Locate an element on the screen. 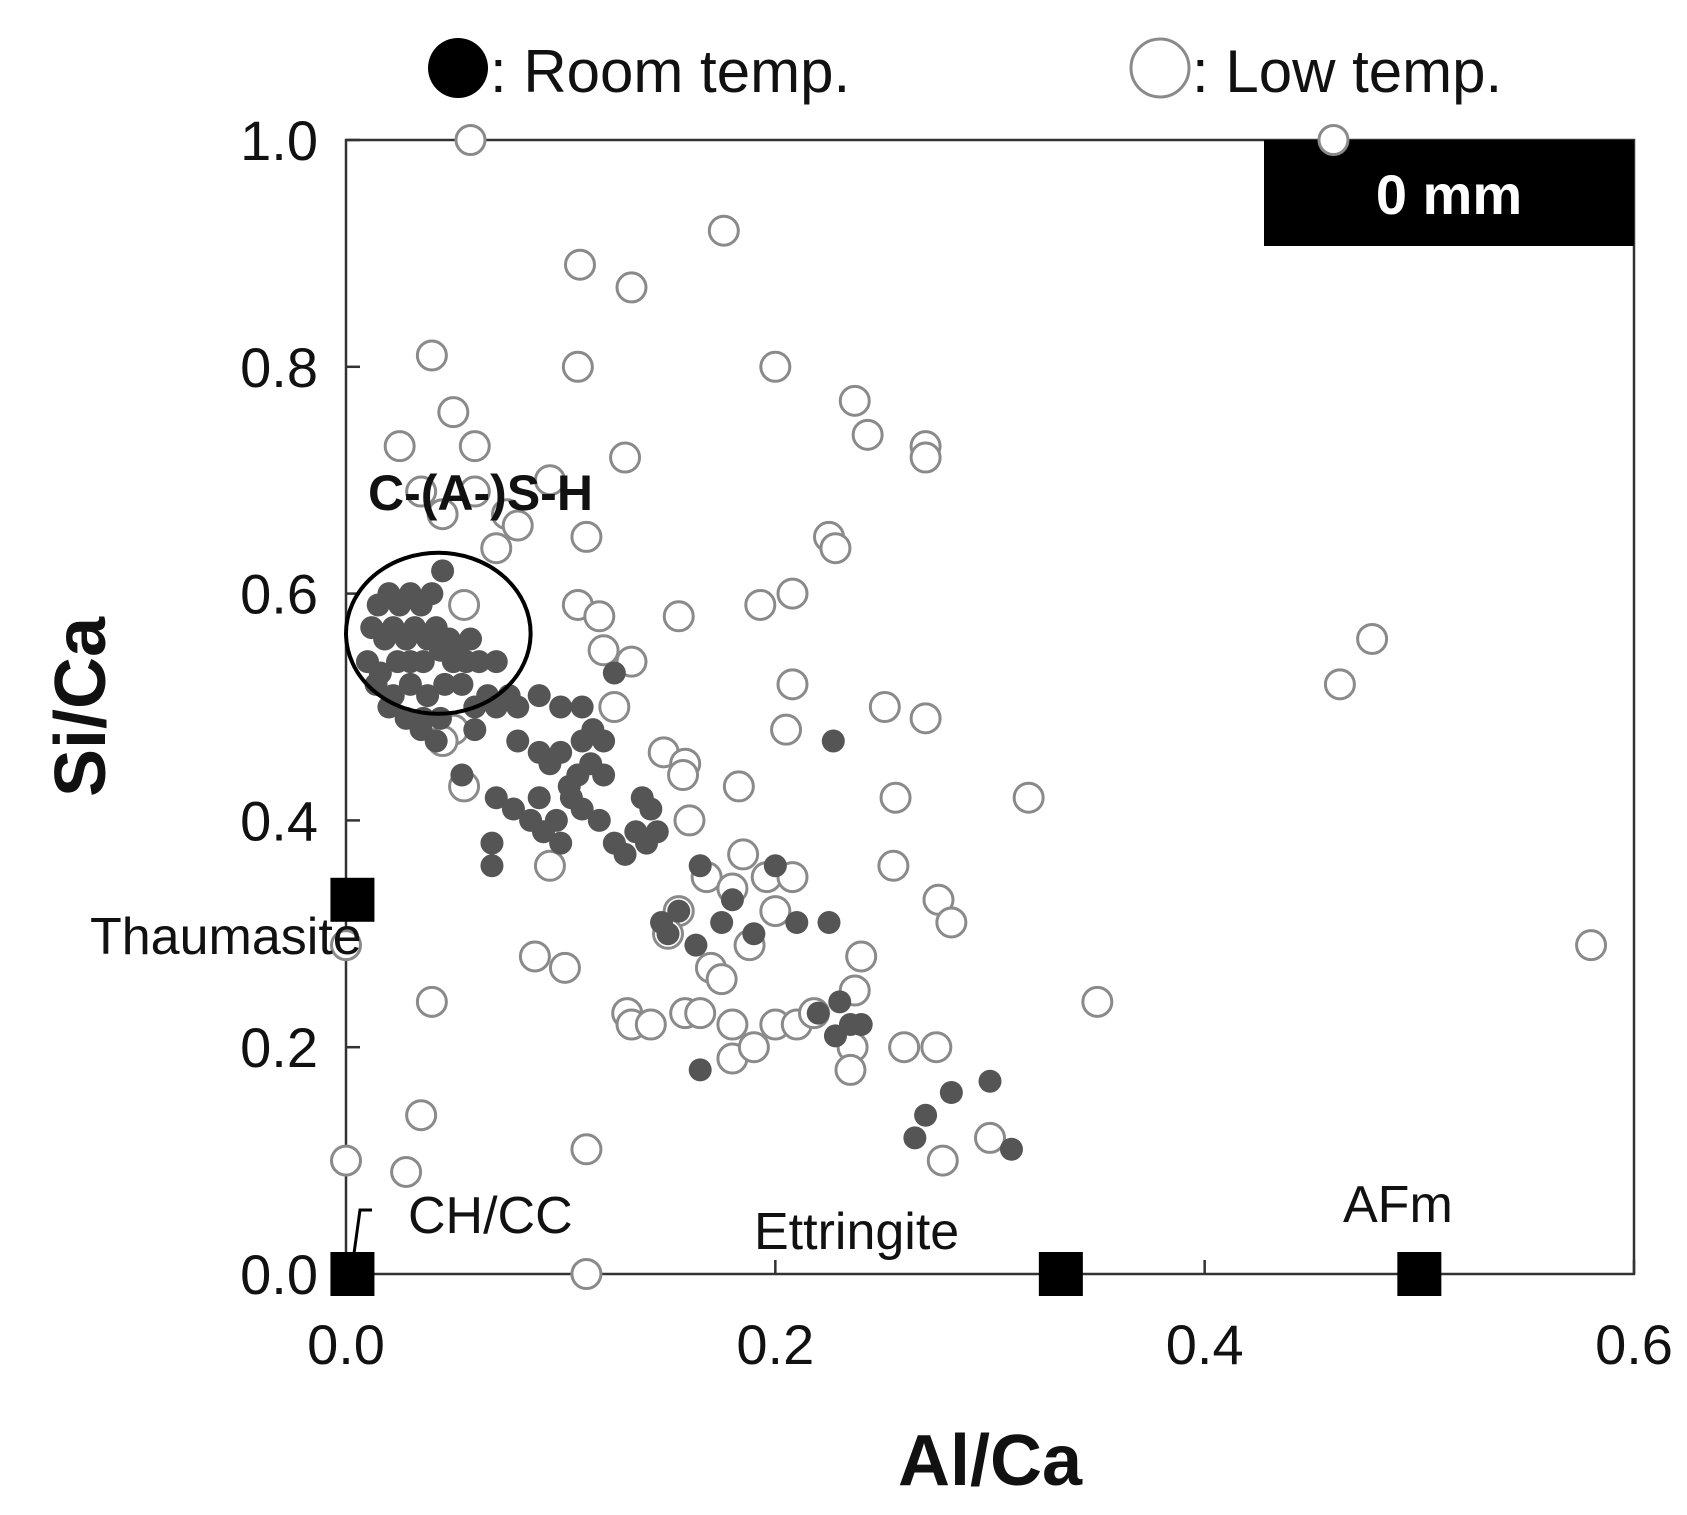 The width and height of the screenshot is (1687, 1515). csh-ellipse is located at coordinates (438, 633).